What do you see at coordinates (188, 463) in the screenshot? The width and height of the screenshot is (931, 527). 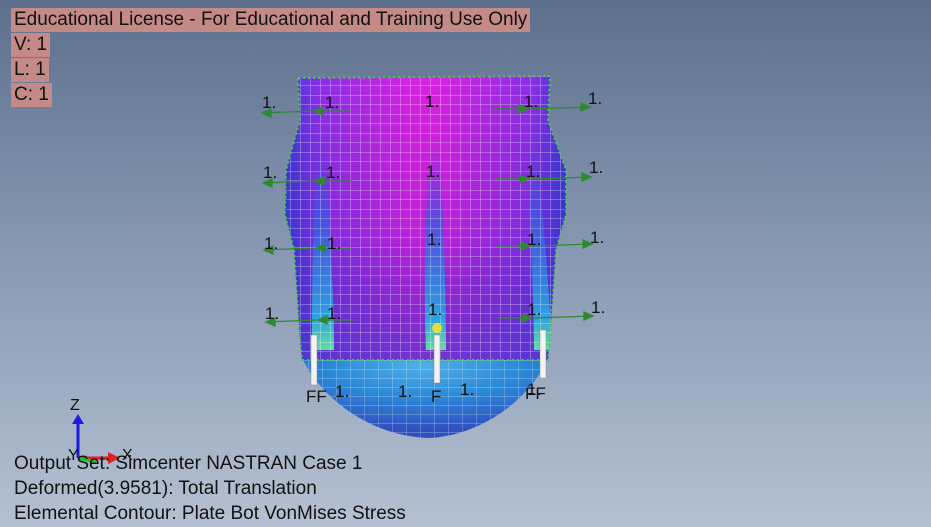 I see `output-set-text: Output Set: Simcenter NASTRAN Case 1` at bounding box center [188, 463].